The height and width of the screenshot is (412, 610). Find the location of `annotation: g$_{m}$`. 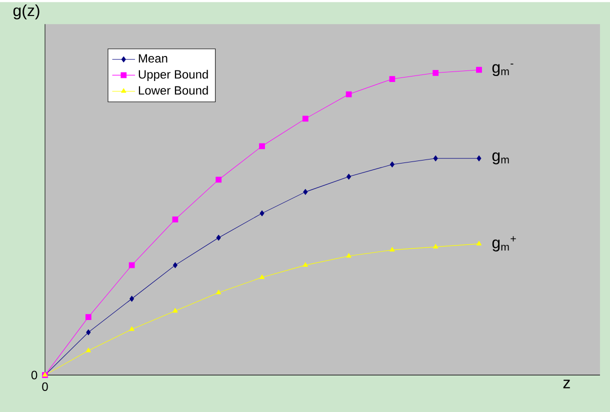

annotation: g$_{m}$ is located at coordinates (500, 158).